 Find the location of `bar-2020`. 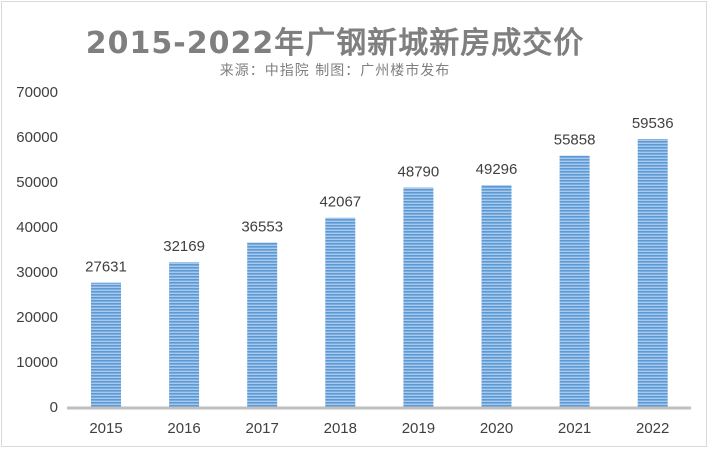

bar-2020 is located at coordinates (496, 296).